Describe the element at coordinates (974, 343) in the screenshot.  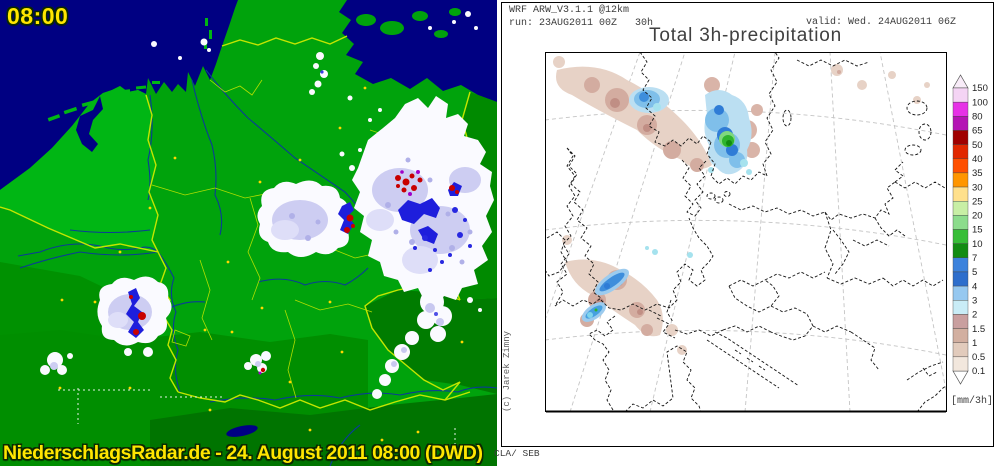
I see `colorbar-tick-label: 1` at that location.